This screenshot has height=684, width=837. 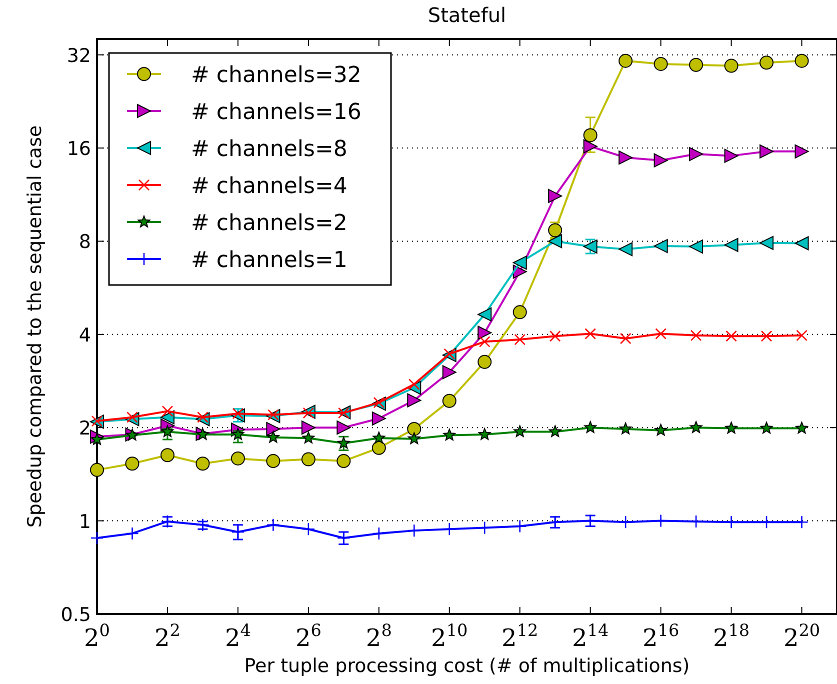 I want to click on y-tick-label: 16, so click(x=78, y=149).